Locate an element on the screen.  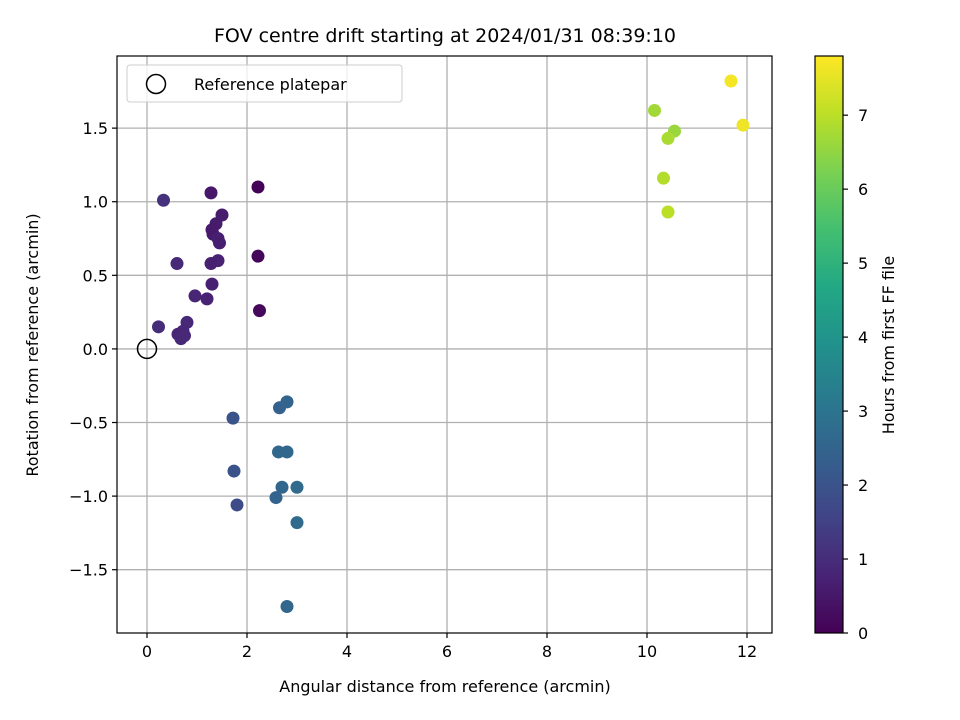
y-tick-label: 1.5 is located at coordinates (95, 128).